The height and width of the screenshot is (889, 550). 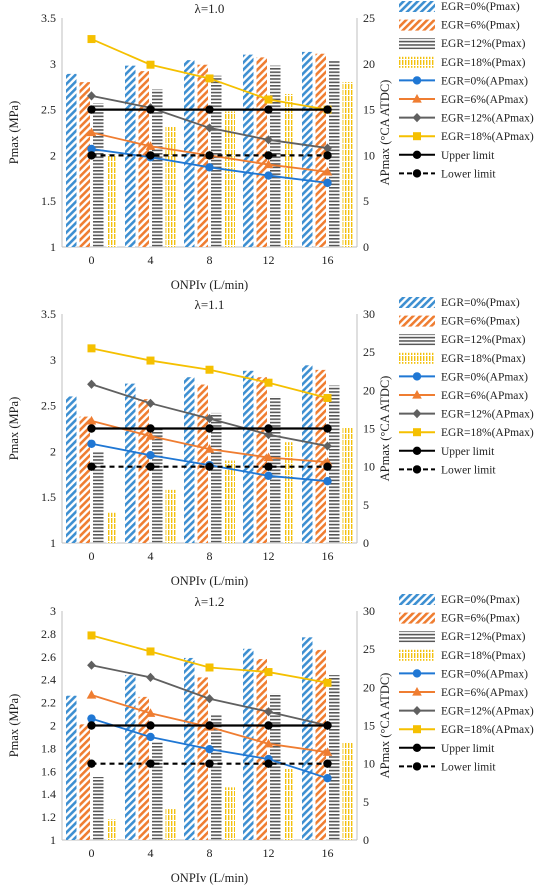 I want to click on y-axis-label: Pmax (MPa), so click(x=14, y=726).